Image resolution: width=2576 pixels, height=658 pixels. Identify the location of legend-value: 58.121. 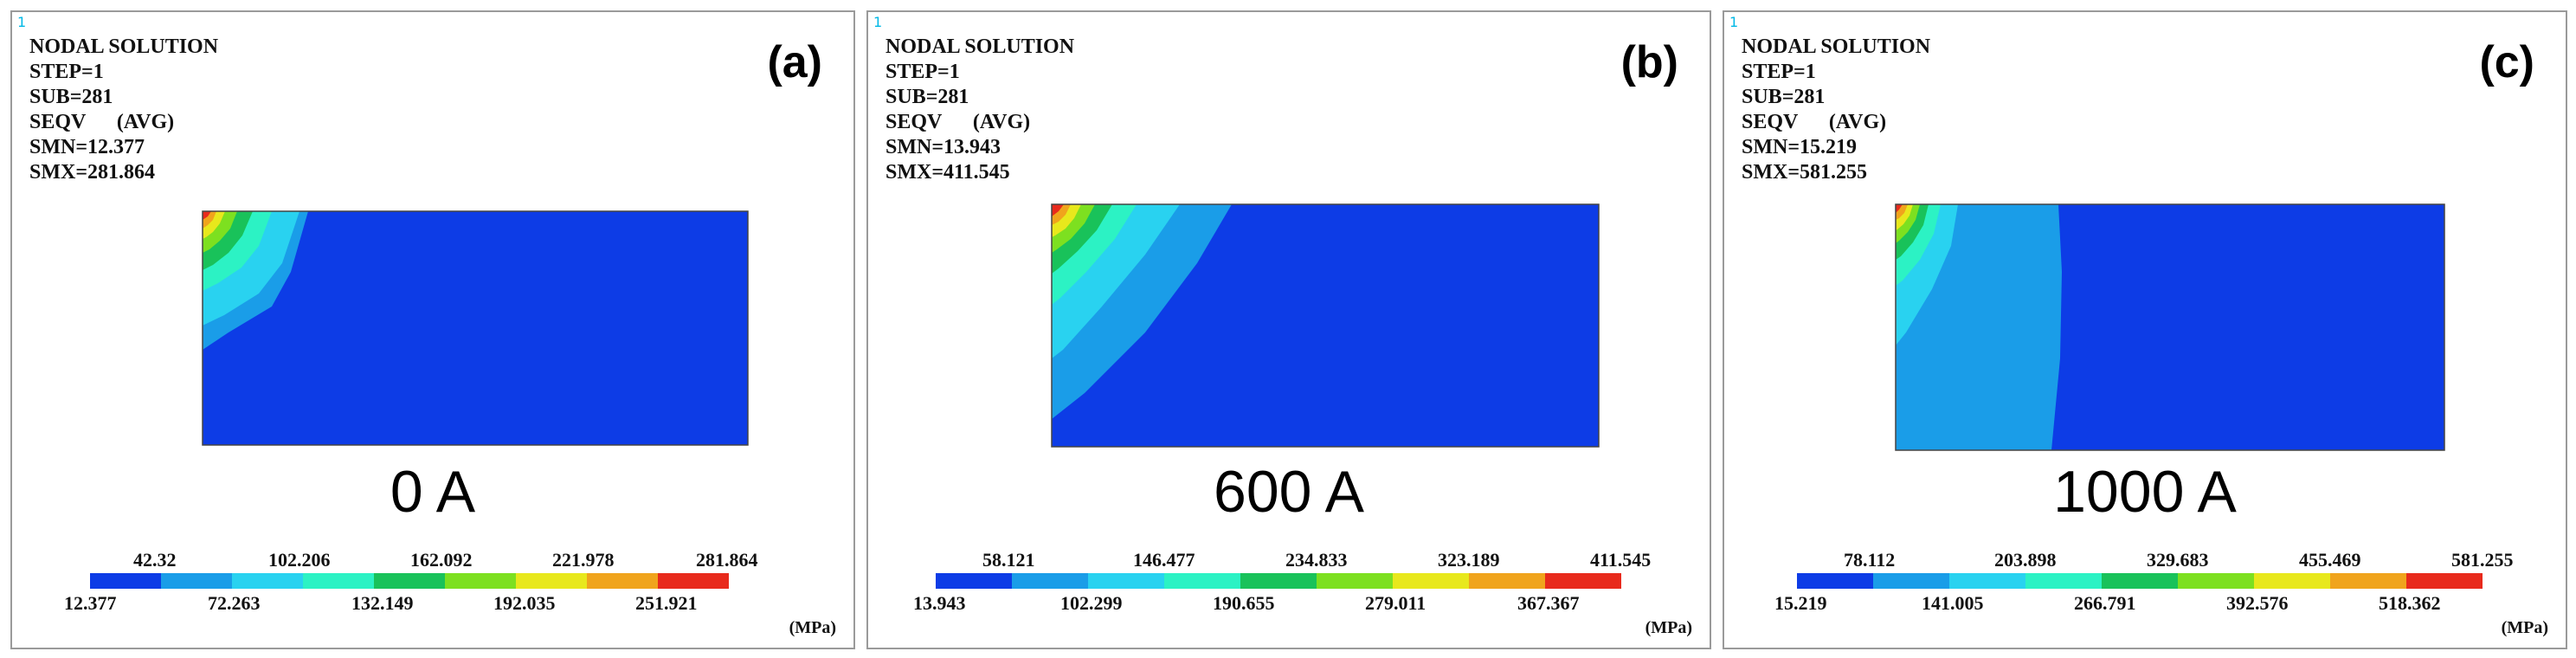
(1008, 560).